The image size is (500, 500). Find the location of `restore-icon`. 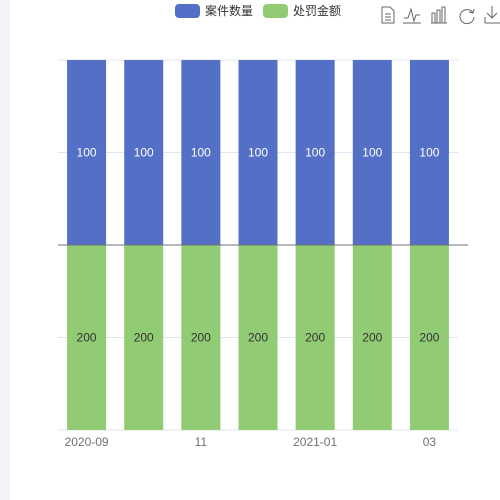

restore-icon is located at coordinates (467, 16).